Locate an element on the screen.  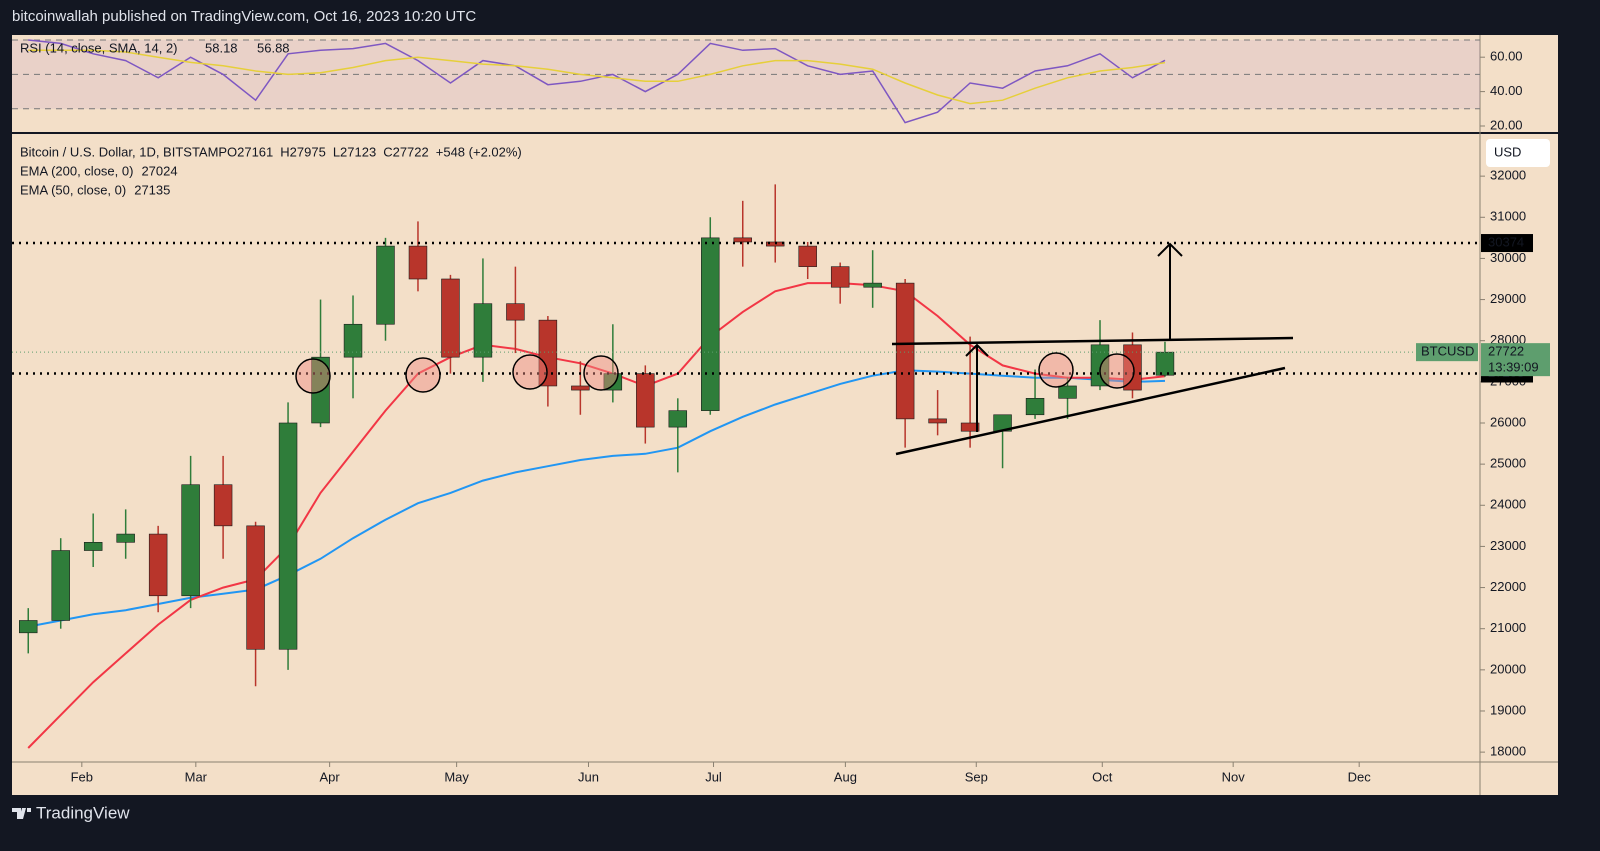
footer-logo: TradingView is located at coordinates (71, 812).